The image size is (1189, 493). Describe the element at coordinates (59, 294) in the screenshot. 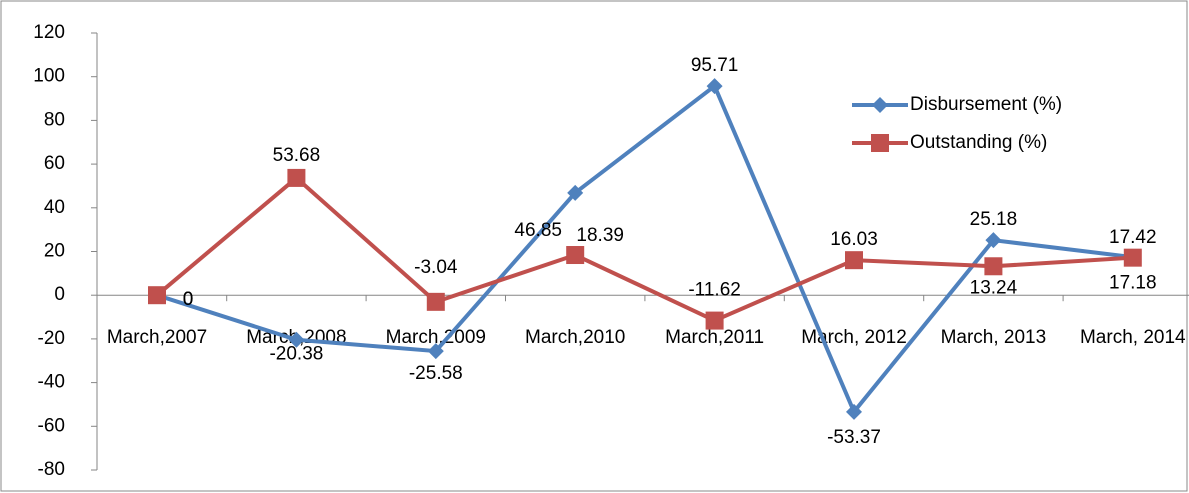

I see `y-tick-label: 0` at that location.